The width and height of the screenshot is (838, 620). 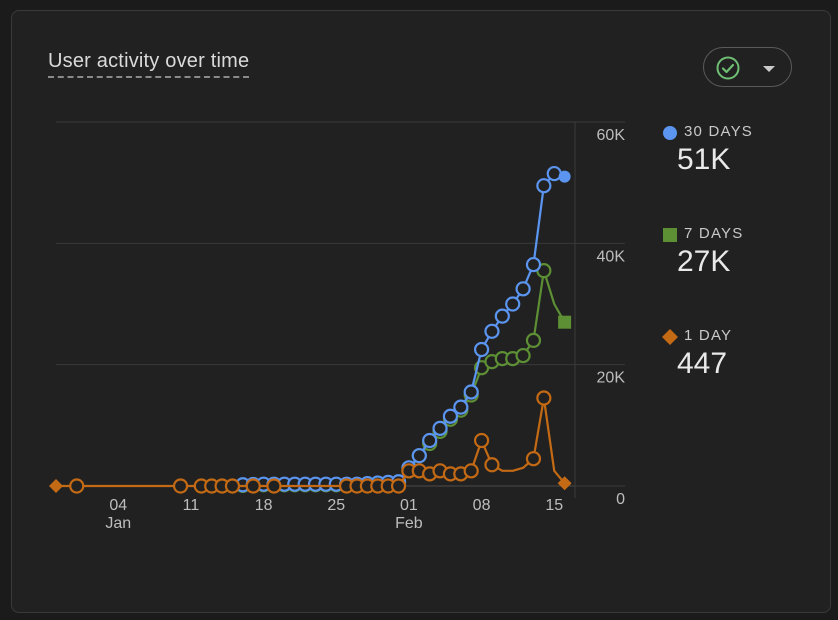 What do you see at coordinates (714, 233) in the screenshot?
I see `legend-label: 7 DAYS` at bounding box center [714, 233].